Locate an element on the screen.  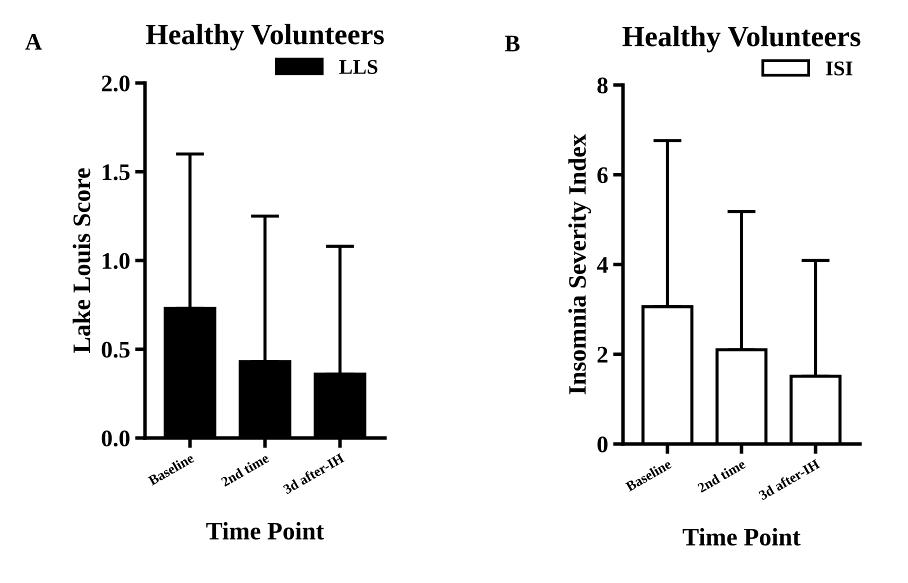
text: B is located at coordinates (512, 44).